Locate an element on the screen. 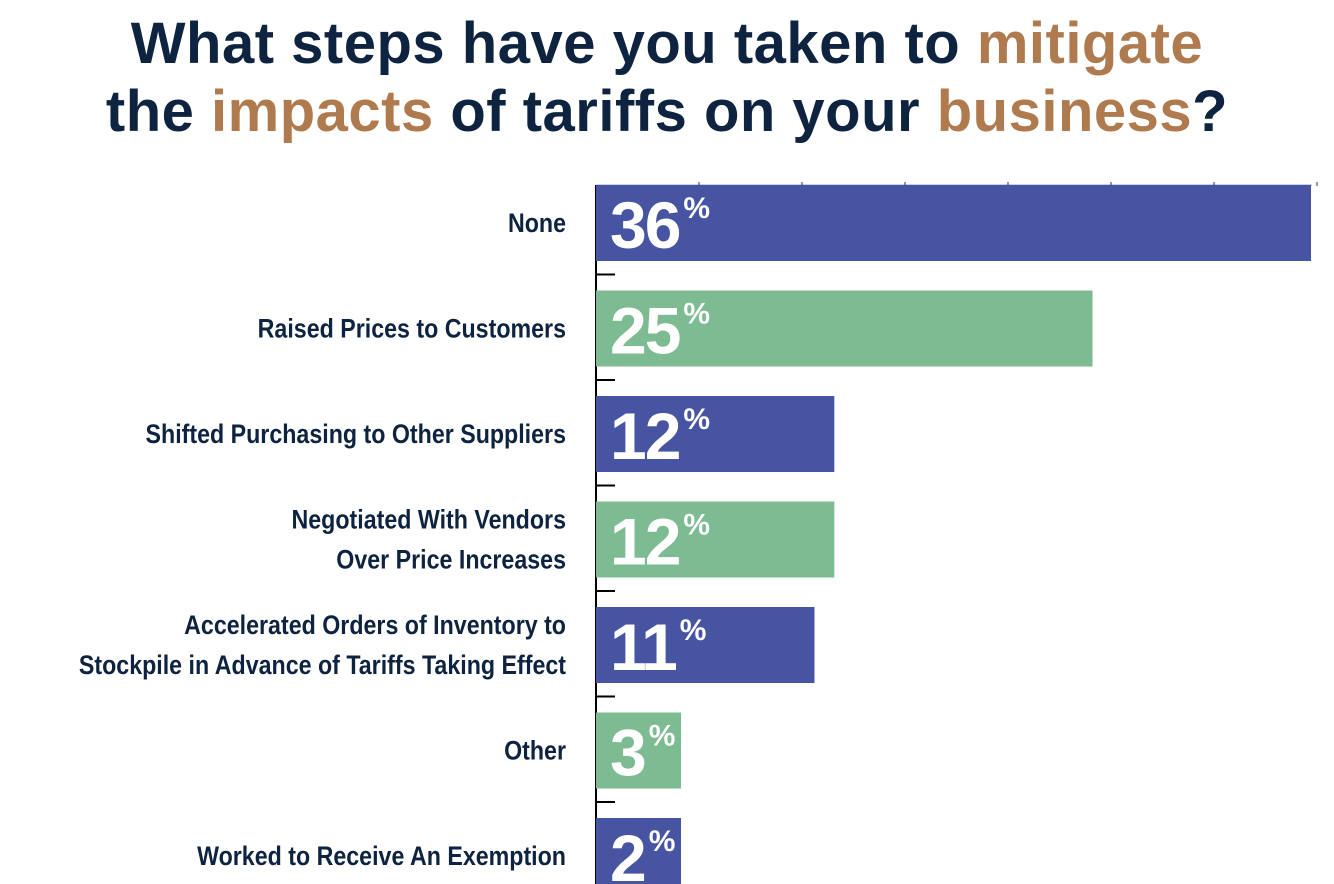 The image size is (1334, 884). title-line-2: the impacts of tariffs on your business? is located at coordinates (667, 112).